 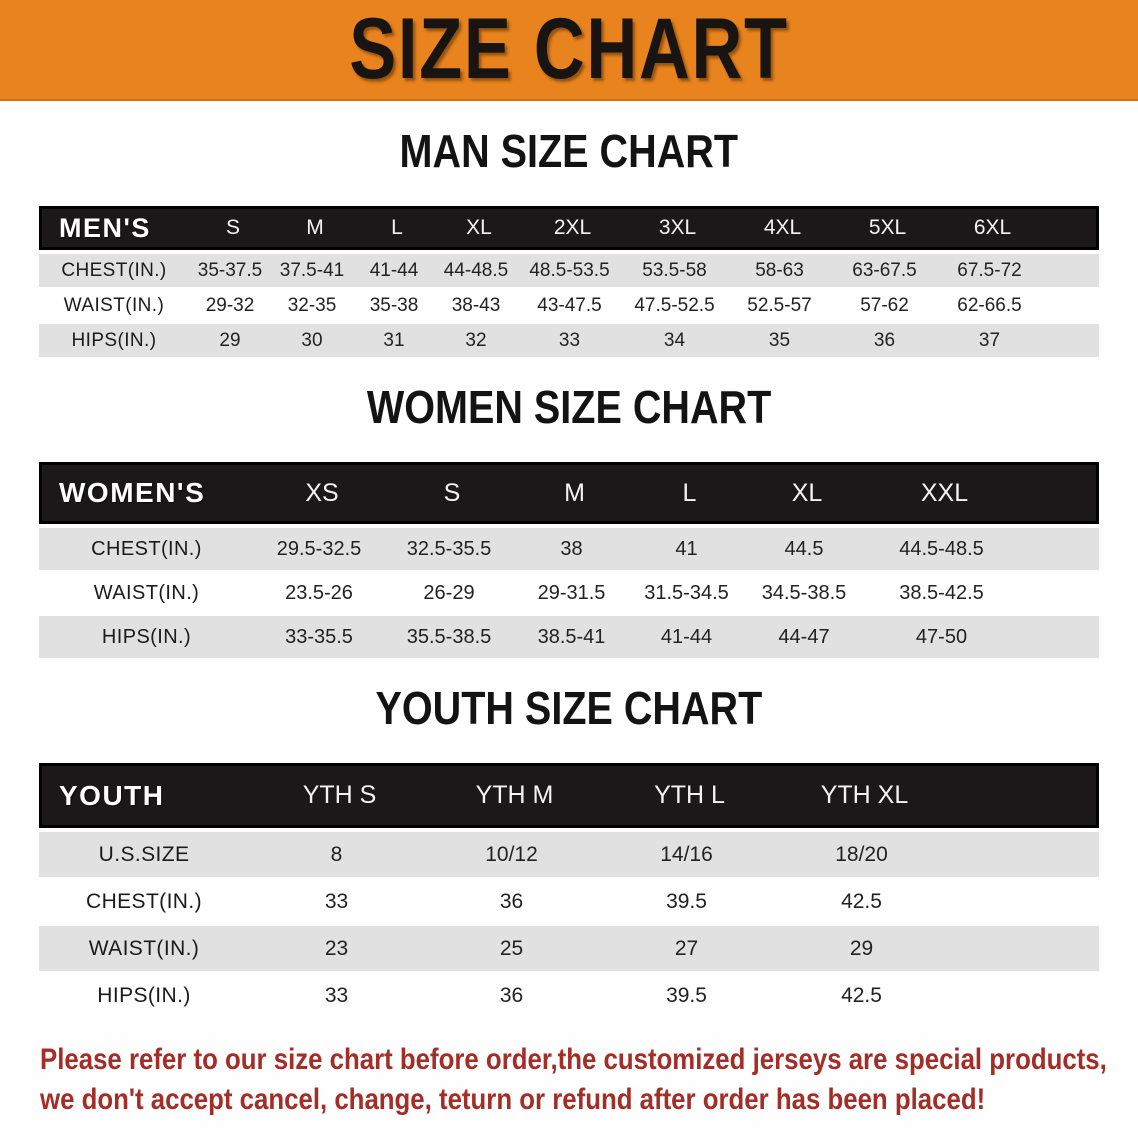 What do you see at coordinates (449, 592) in the screenshot?
I see `measurement-value: 26-29` at bounding box center [449, 592].